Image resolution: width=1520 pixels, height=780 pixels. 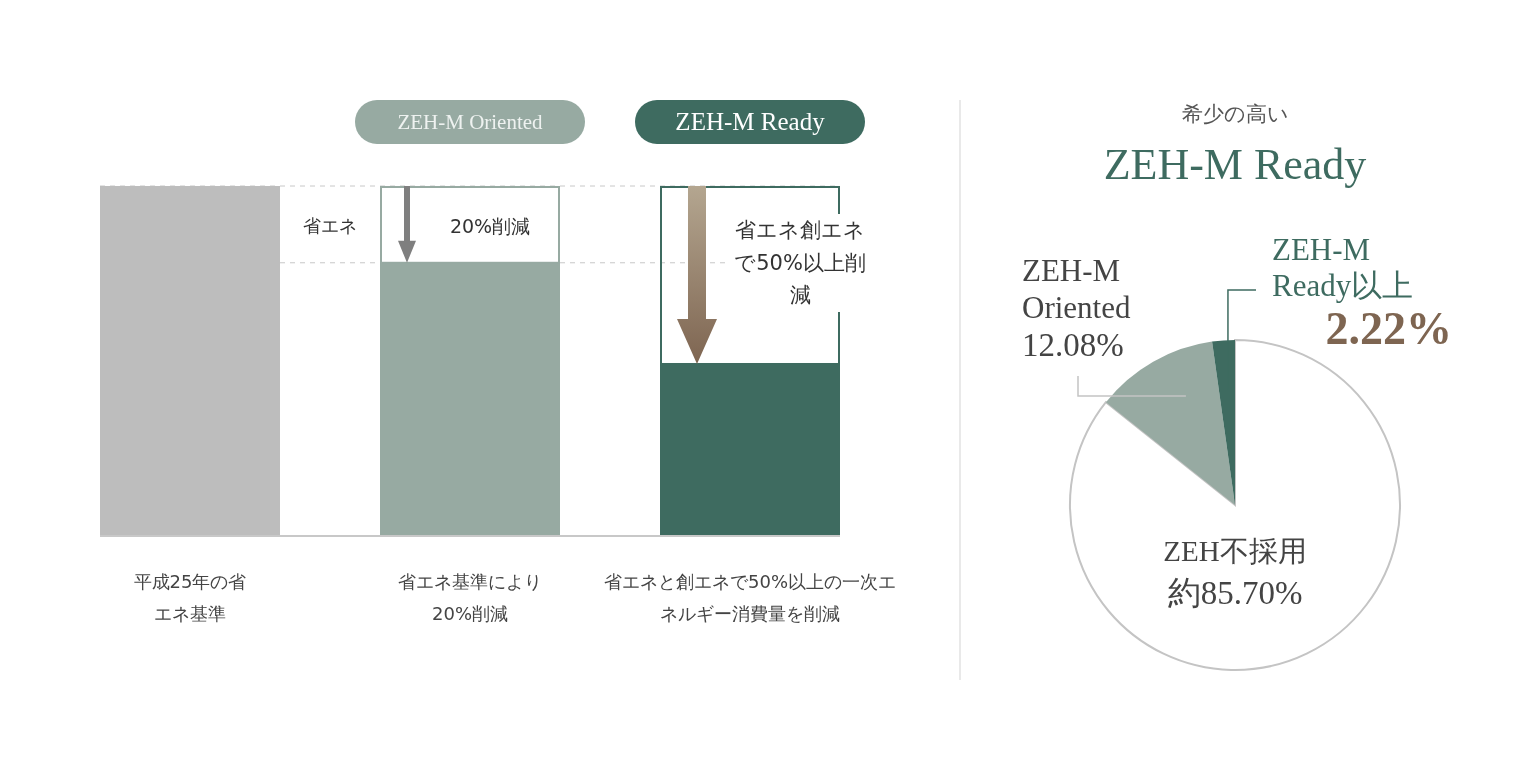 I want to click on data-label: 約85.70%, so click(x=1235, y=594).